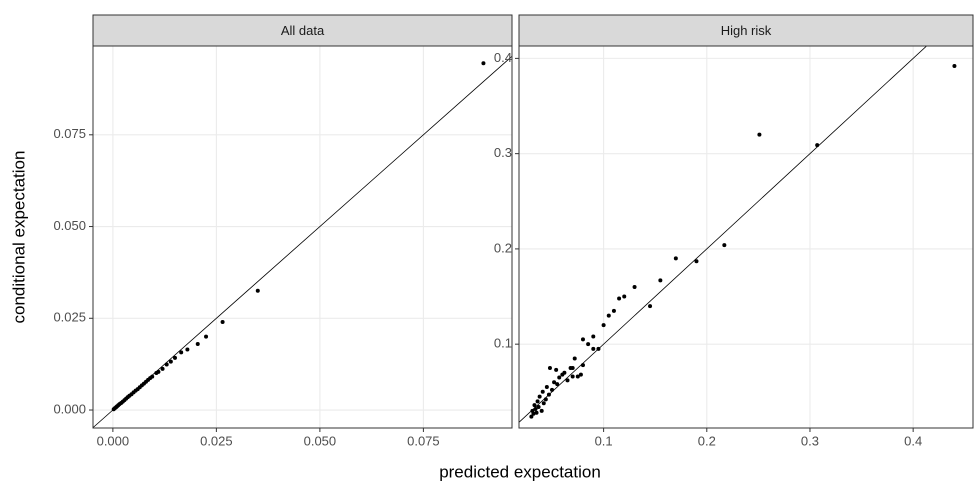  What do you see at coordinates (216, 440) in the screenshot?
I see `x-tick-label: 0.025` at bounding box center [216, 440].